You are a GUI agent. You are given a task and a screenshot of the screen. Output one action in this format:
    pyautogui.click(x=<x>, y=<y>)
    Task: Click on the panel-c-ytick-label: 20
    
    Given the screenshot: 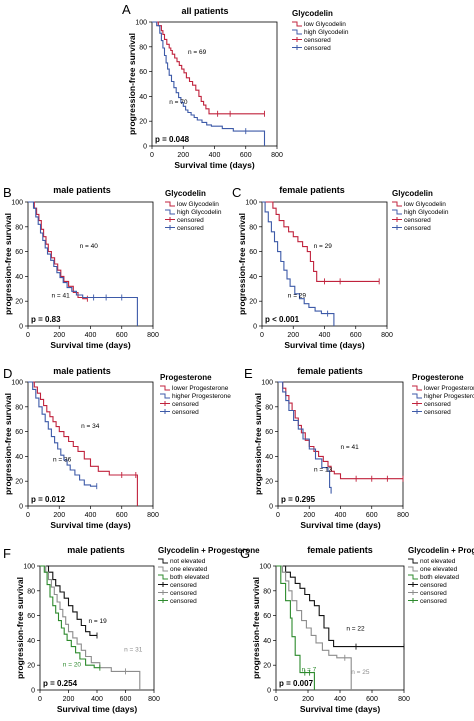 What is the action you would take?
    pyautogui.click(x=253, y=302)
    